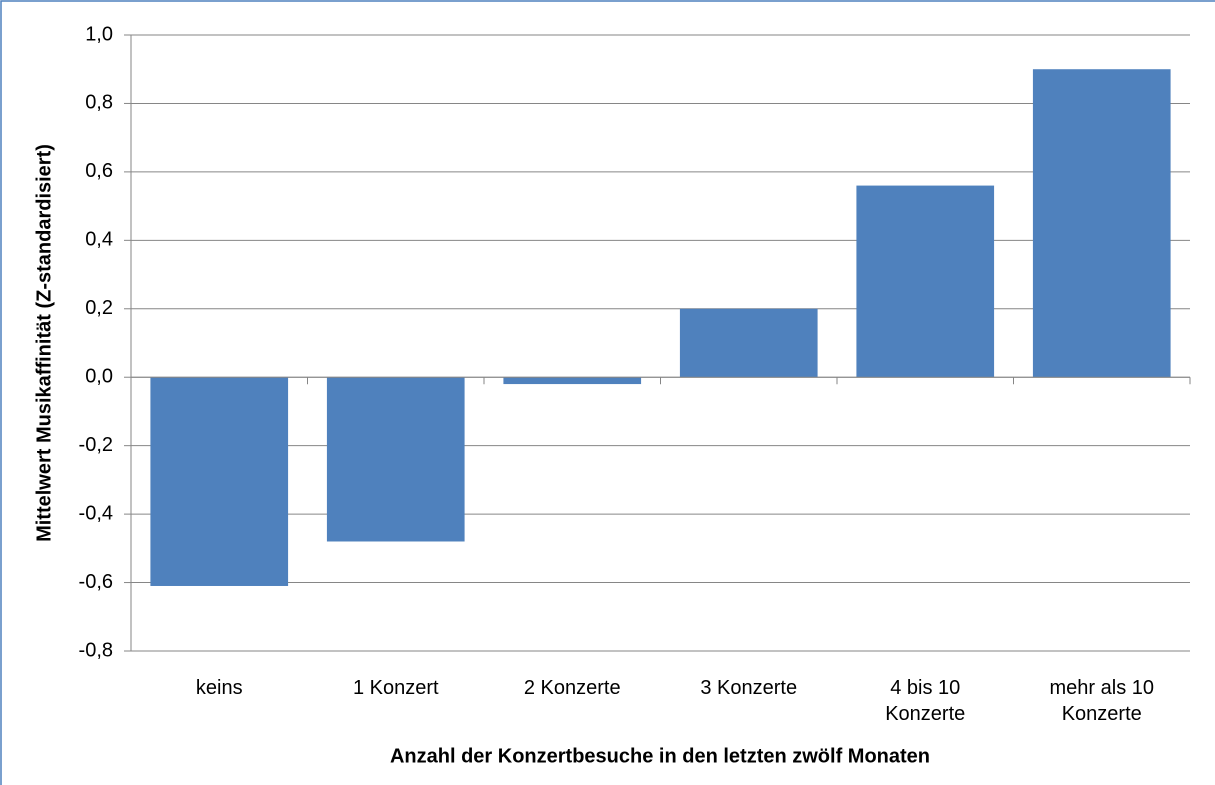 The width and height of the screenshot is (1215, 785). I want to click on y-tick-label: 0,4, so click(99, 240).